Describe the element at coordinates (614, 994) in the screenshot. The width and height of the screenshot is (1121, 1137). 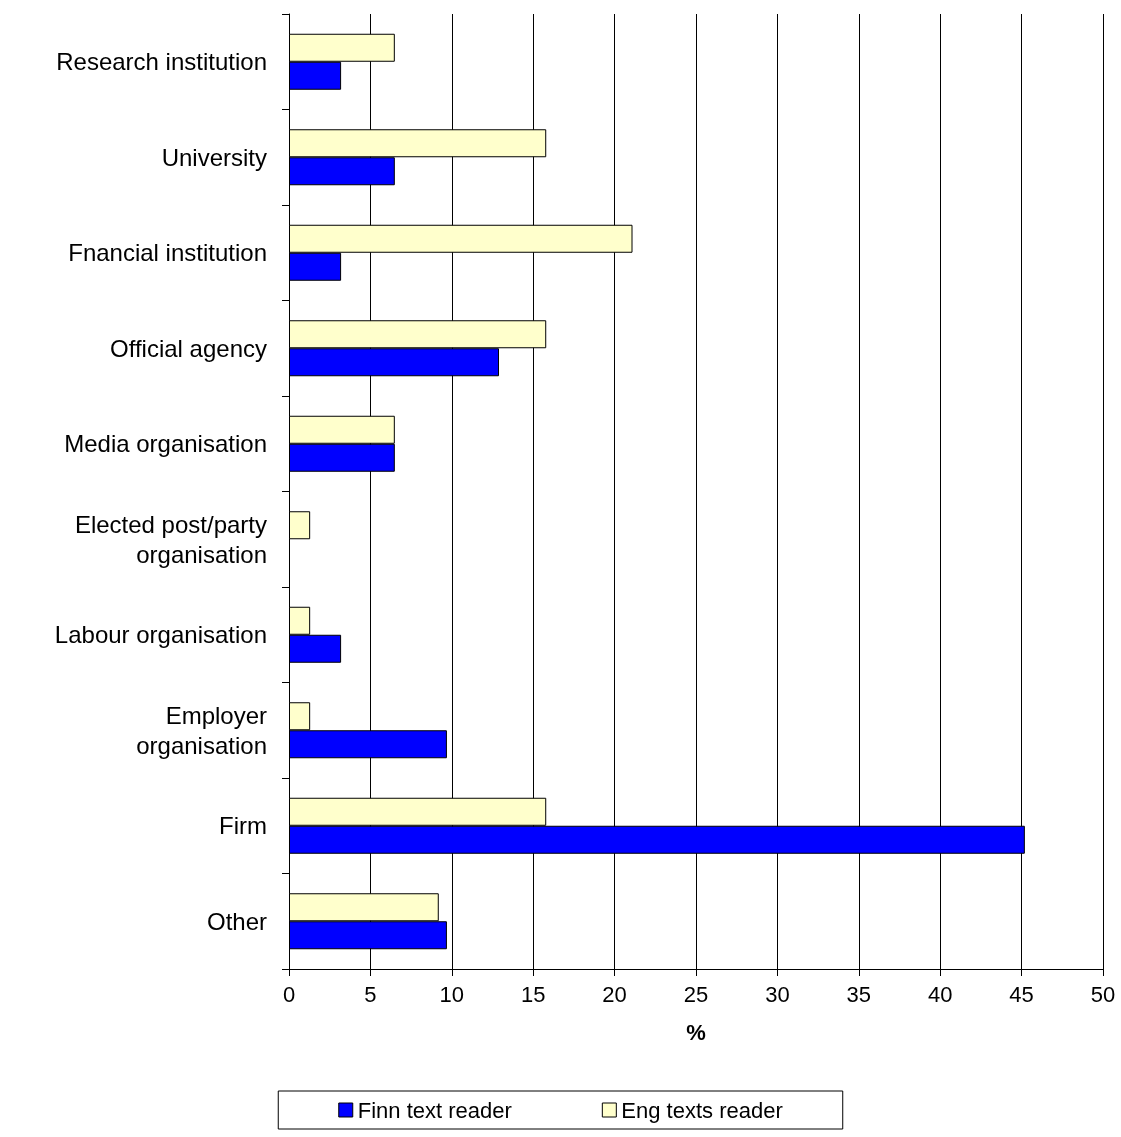
I see `x-tick-label: 20` at that location.